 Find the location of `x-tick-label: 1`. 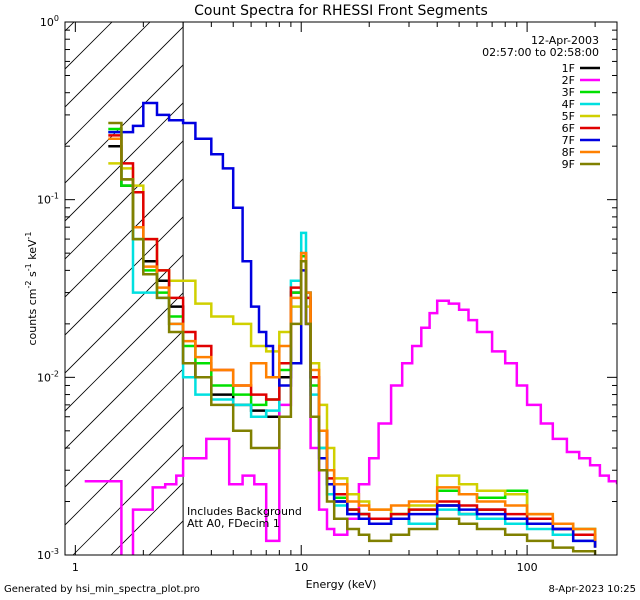

x-tick-label: 1 is located at coordinates (75, 567).